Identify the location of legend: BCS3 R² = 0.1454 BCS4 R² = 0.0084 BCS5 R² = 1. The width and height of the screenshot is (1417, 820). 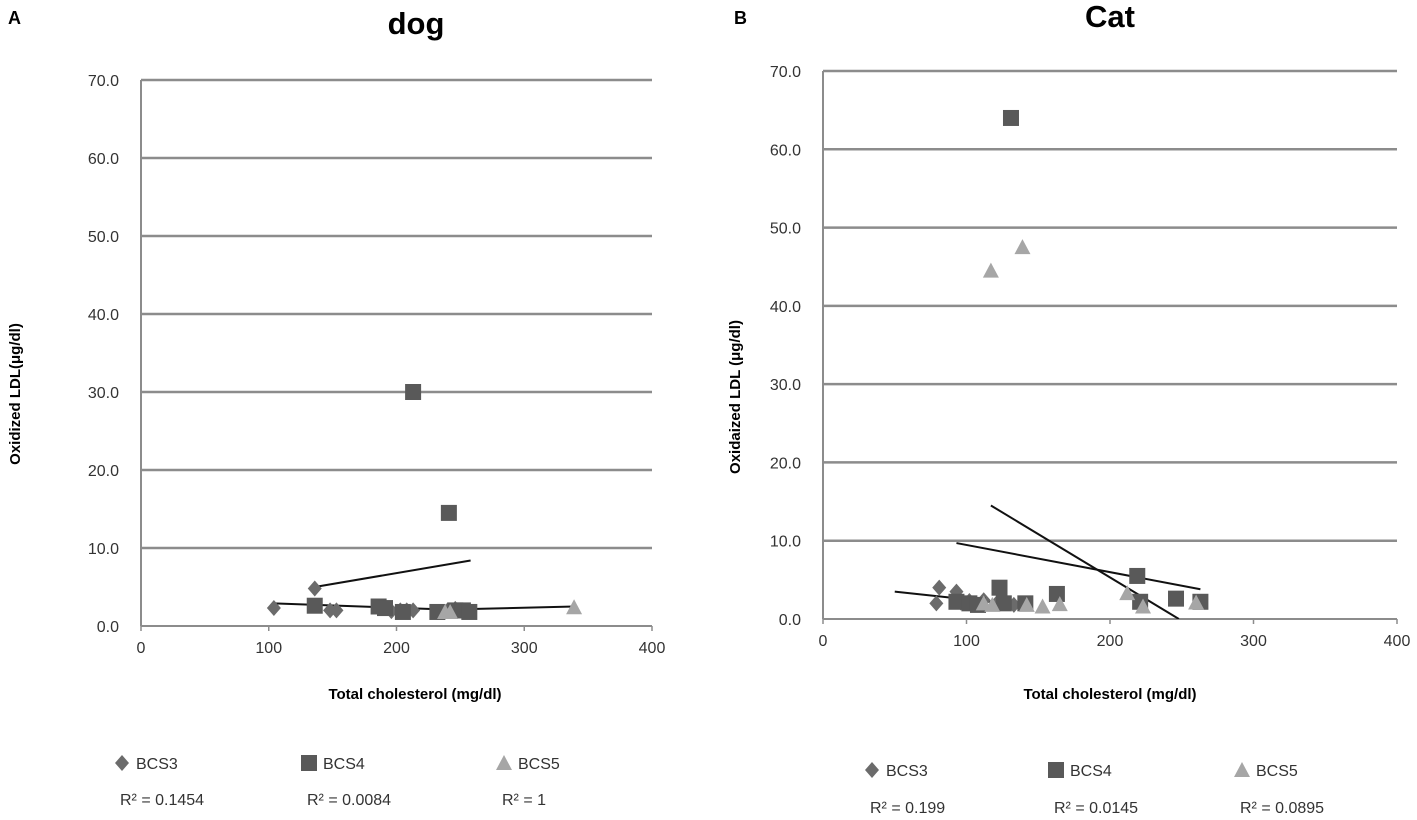
(337, 782).